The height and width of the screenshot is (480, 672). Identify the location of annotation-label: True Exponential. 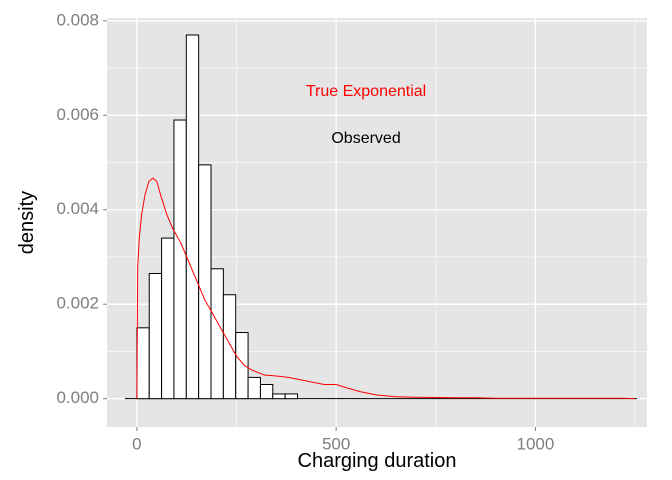
(366, 91).